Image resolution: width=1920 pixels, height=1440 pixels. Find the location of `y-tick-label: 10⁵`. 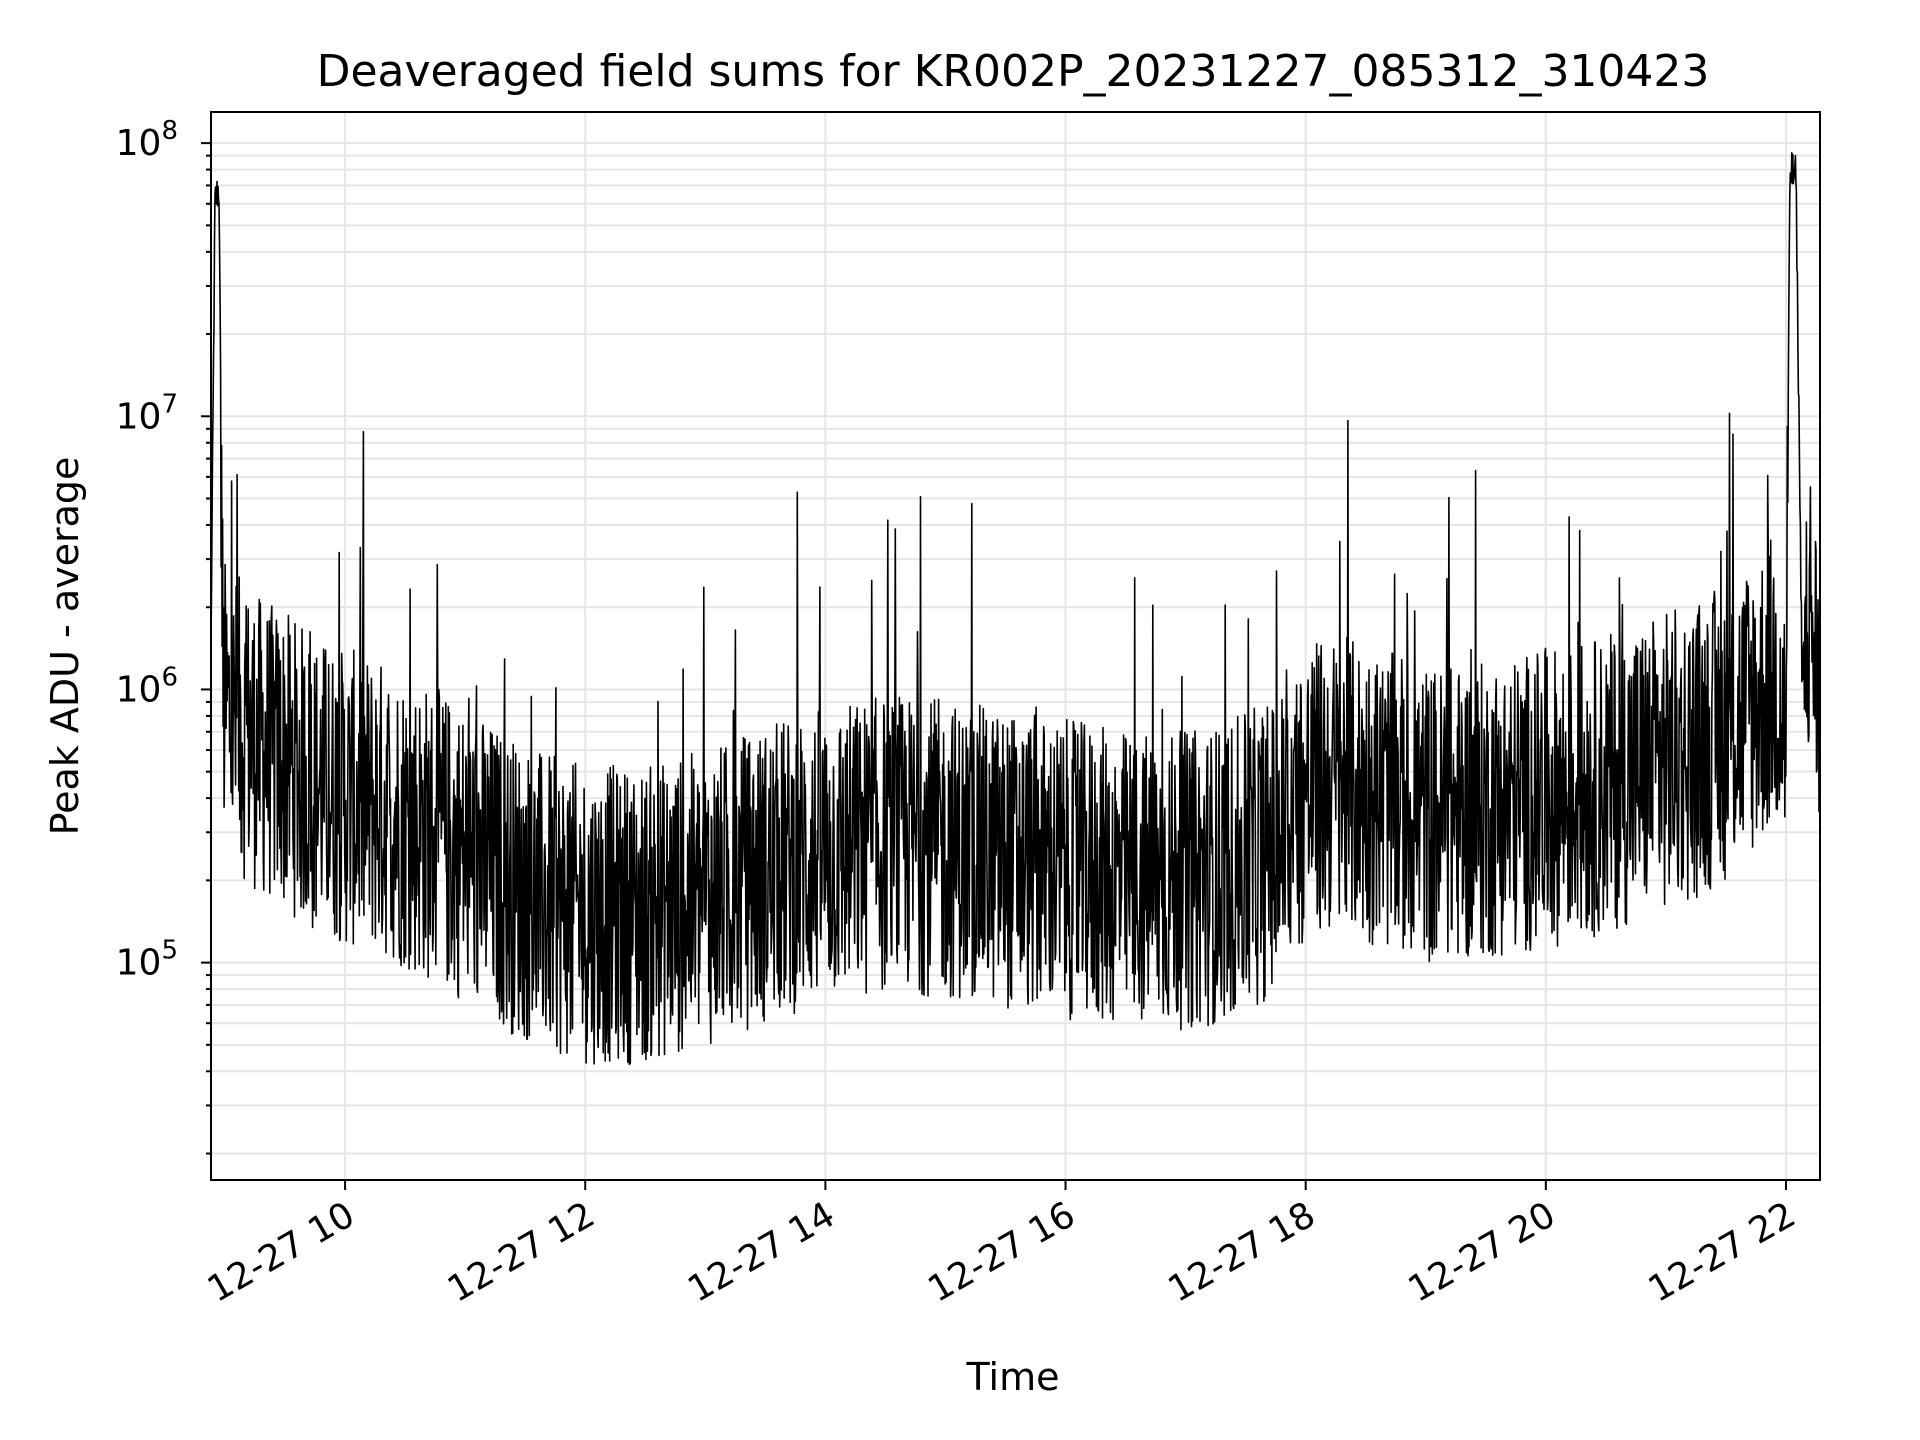

y-tick-label: 10⁵ is located at coordinates (147, 960).